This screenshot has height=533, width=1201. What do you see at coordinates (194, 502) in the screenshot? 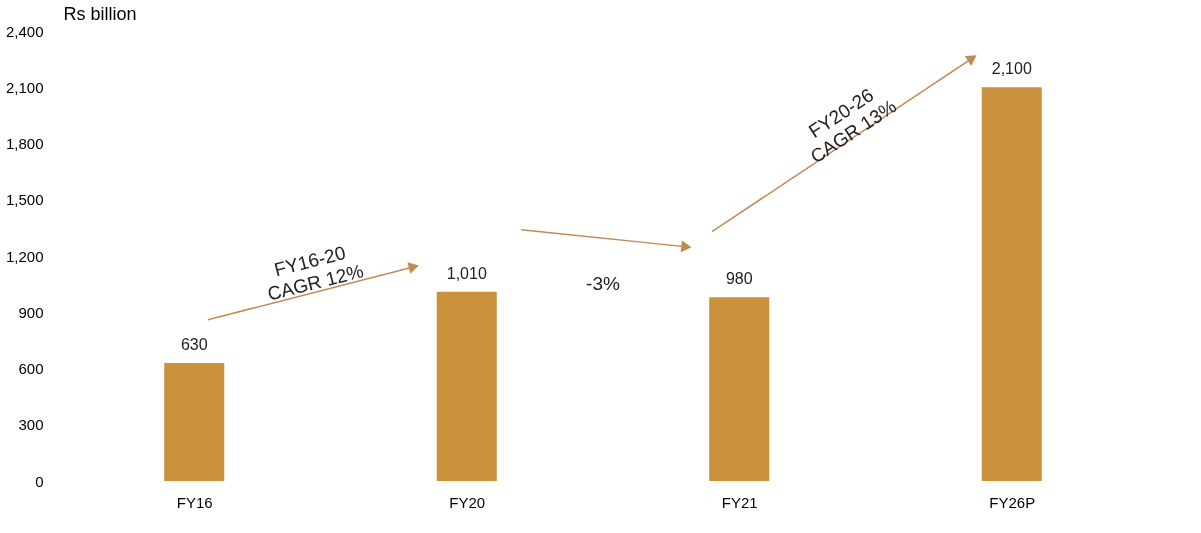
I see `x-tick-label: FY16` at bounding box center [194, 502].